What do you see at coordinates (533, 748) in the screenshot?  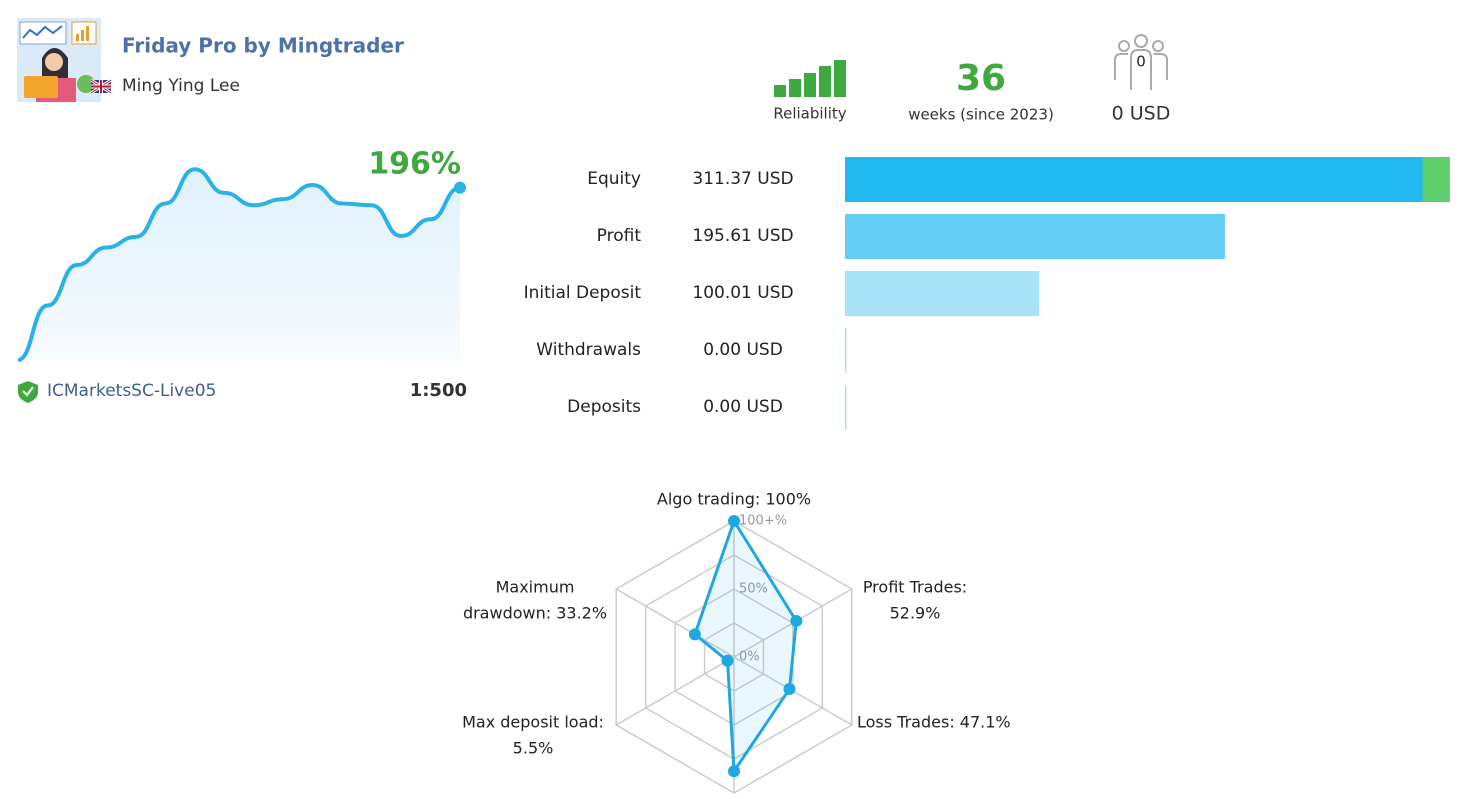 I see `radar-label: 5.5%` at bounding box center [533, 748].